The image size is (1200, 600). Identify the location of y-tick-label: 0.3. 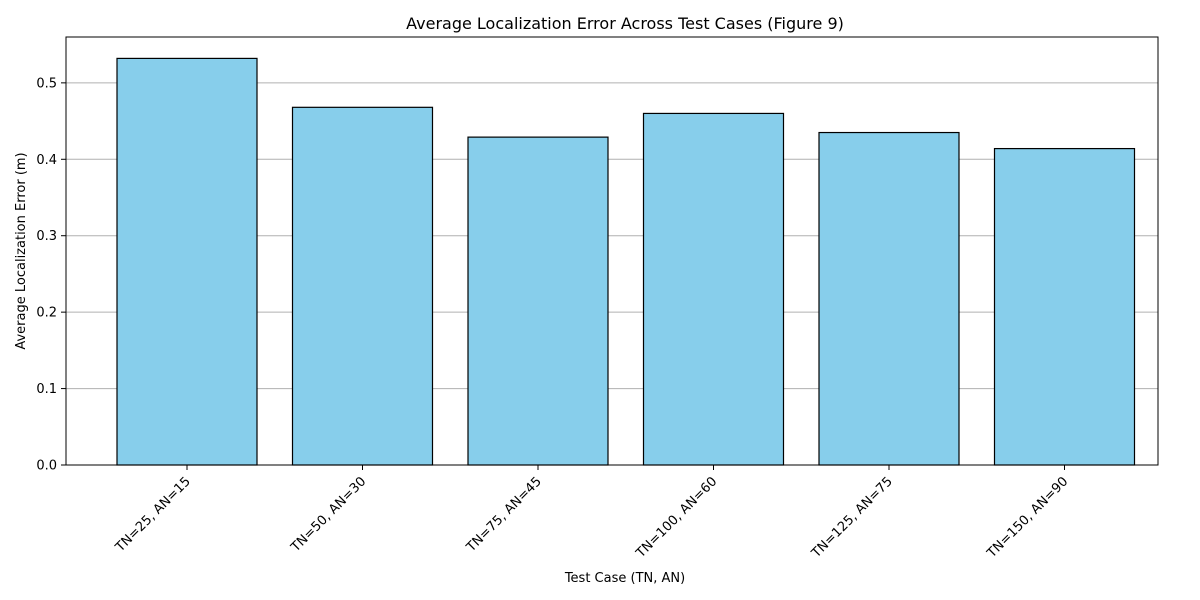
(46, 236).